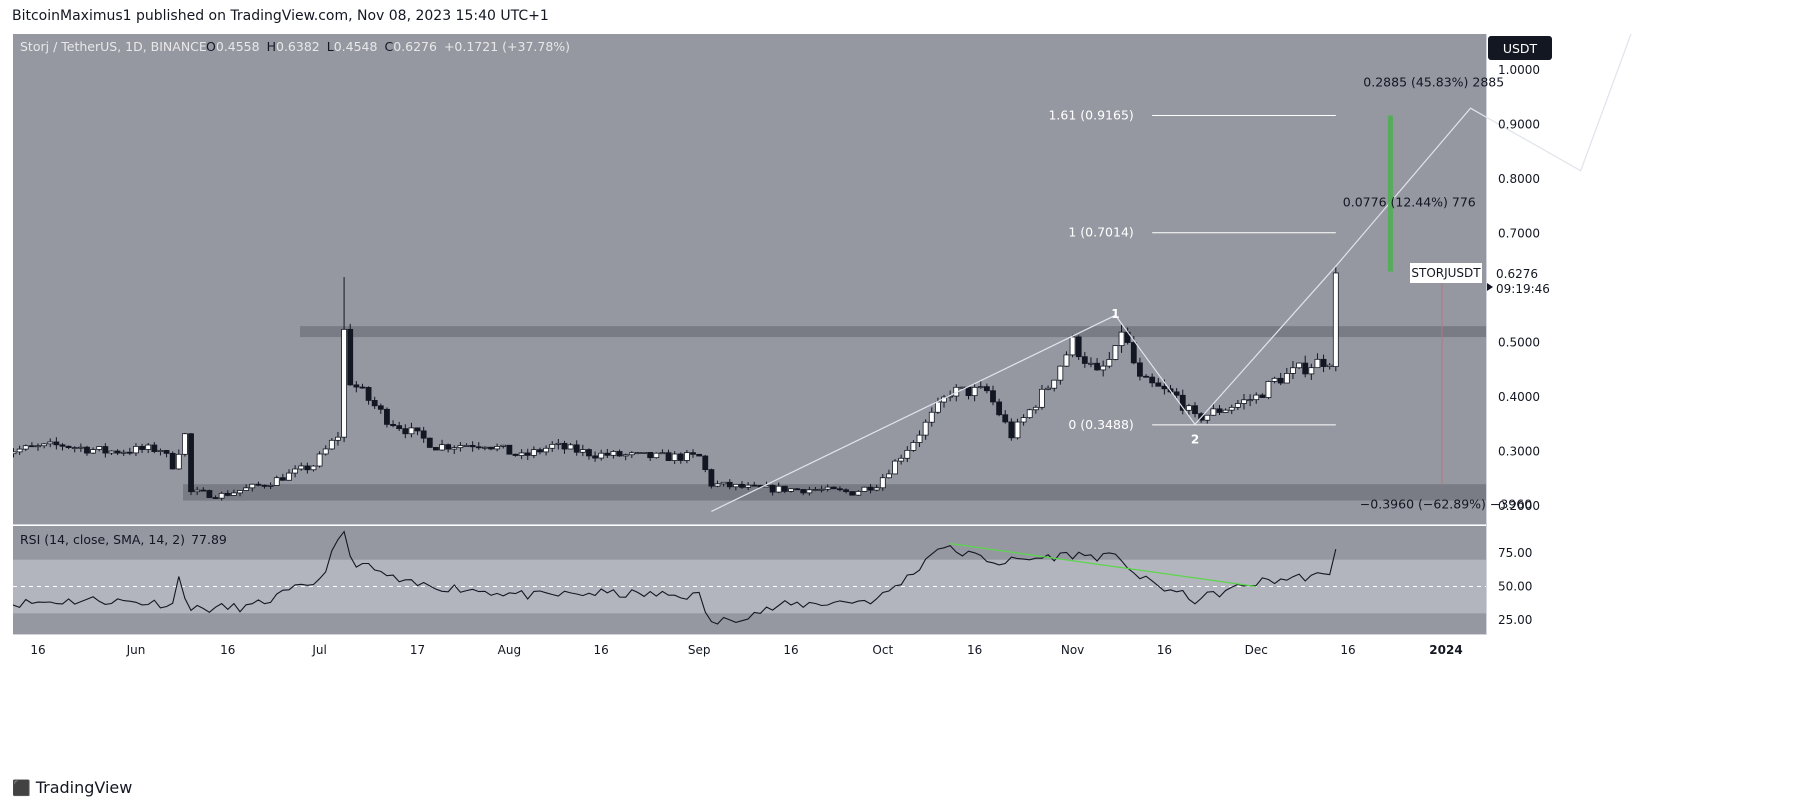 The width and height of the screenshot is (1807, 810). I want to click on currency-button, so click(1520, 48).